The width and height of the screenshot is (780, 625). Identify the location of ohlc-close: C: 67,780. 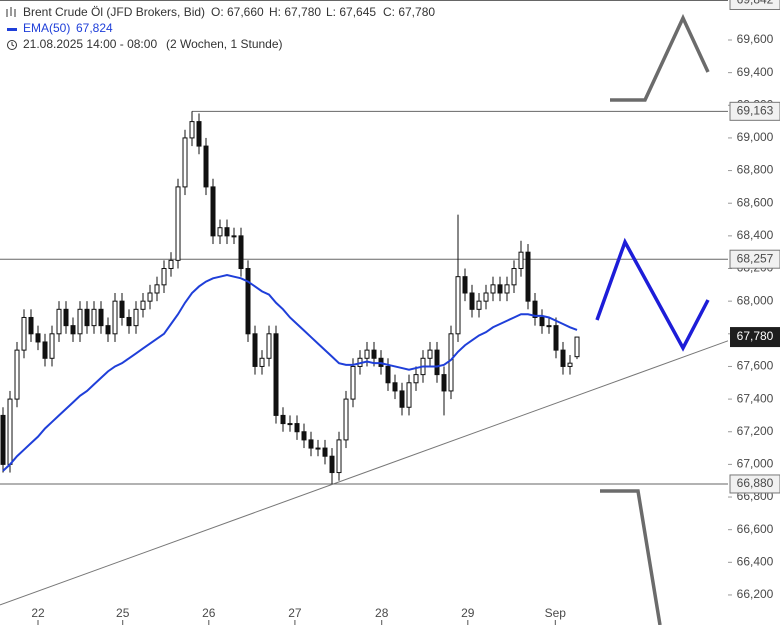
(409, 12).